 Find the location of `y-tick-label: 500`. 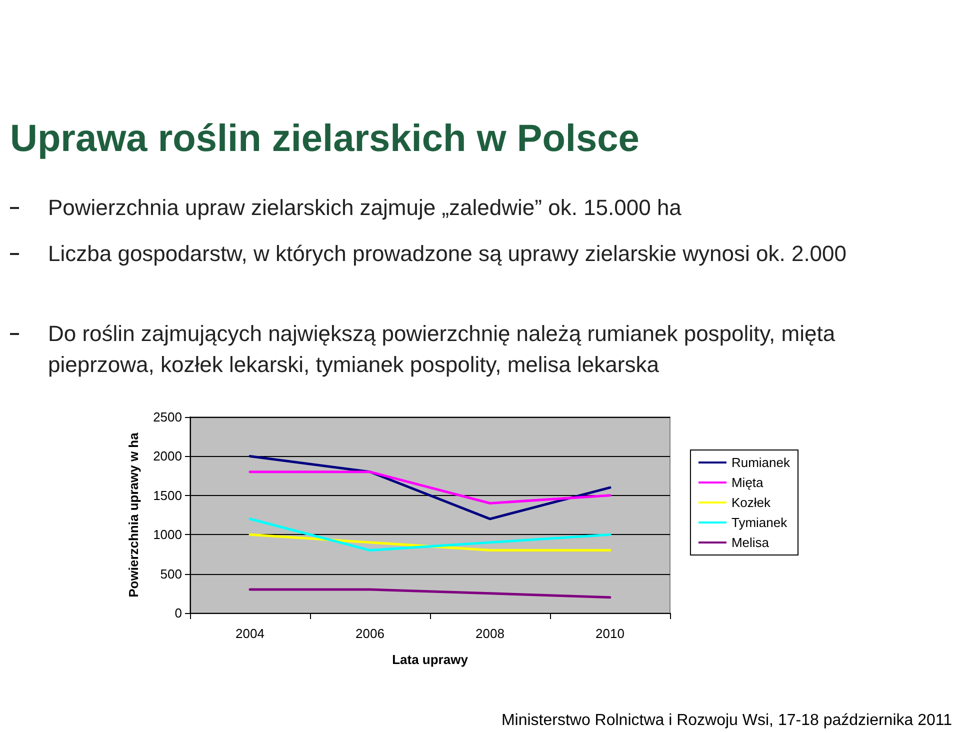

y-tick-label: 500 is located at coordinates (171, 574).